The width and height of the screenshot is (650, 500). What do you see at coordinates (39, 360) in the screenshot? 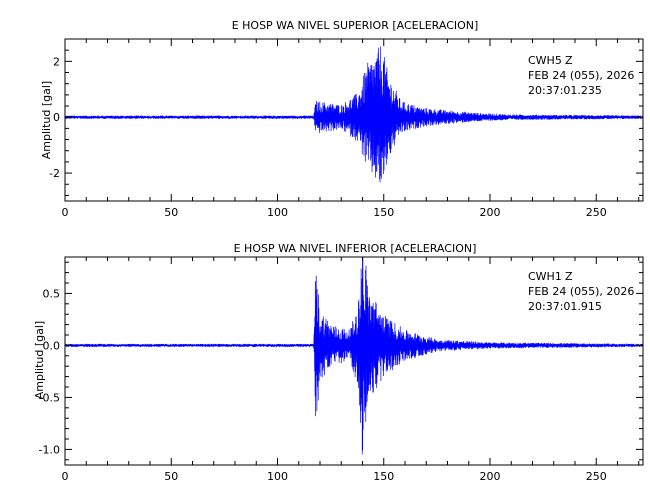
I see `y-axis-label-lower: Amplitud [gal]` at bounding box center [39, 360].